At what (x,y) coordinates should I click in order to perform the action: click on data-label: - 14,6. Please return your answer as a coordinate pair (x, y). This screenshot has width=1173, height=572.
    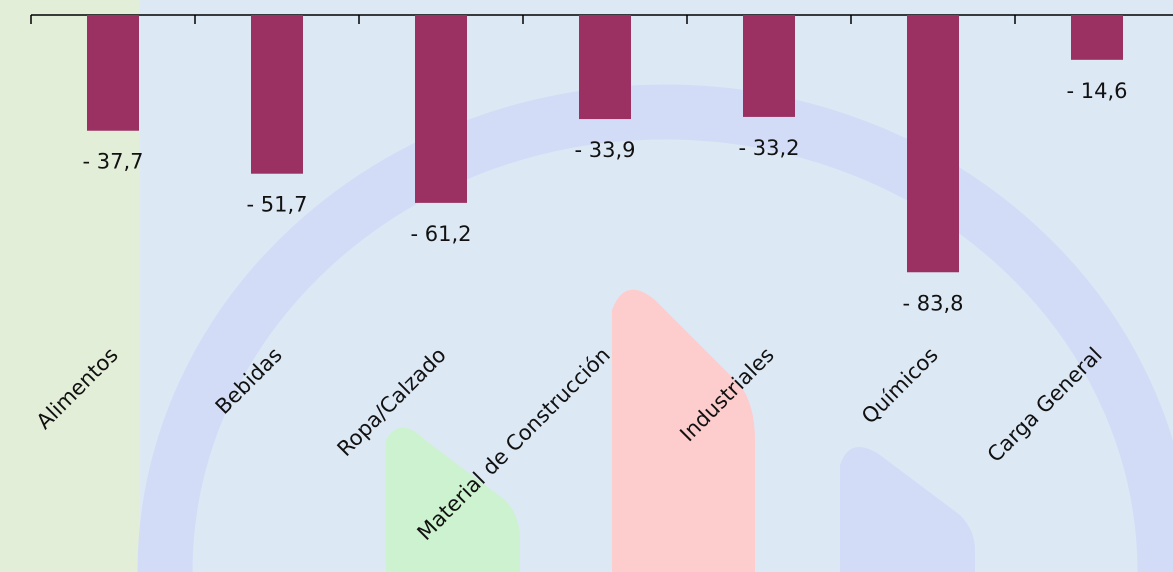
    Looking at the image, I should click on (1096, 91).